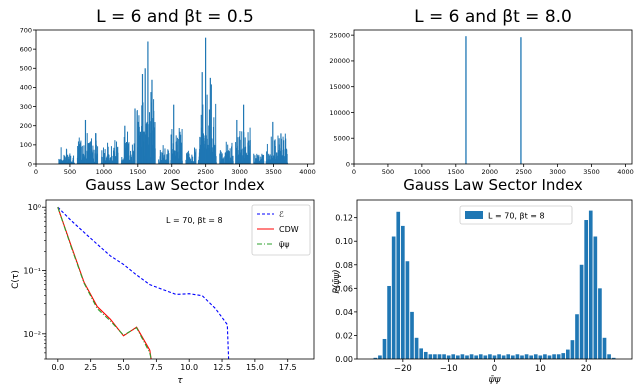 Image resolution: width=644 pixels, height=385 pixels. Describe the element at coordinates (123, 367) in the screenshot. I see `x-tick-label: 5.0` at that location.